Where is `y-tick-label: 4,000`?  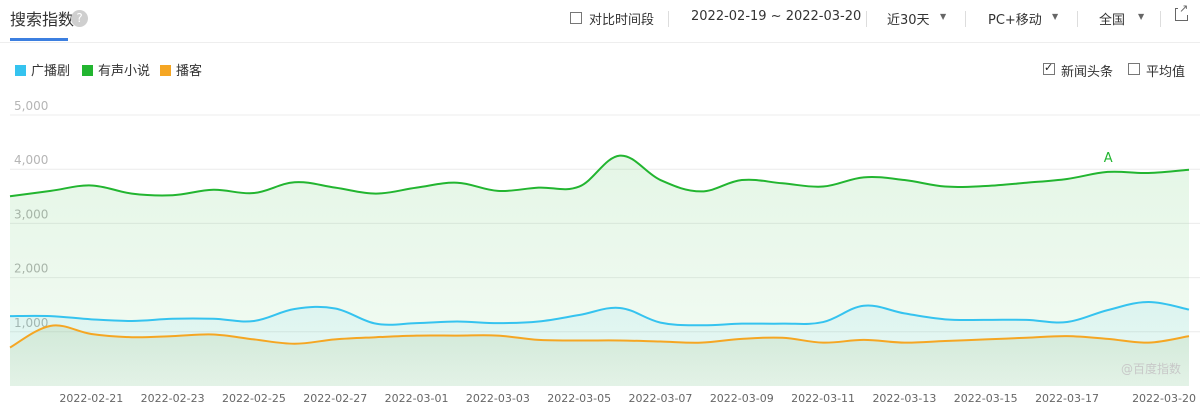 y-tick-label: 4,000 is located at coordinates (31, 160).